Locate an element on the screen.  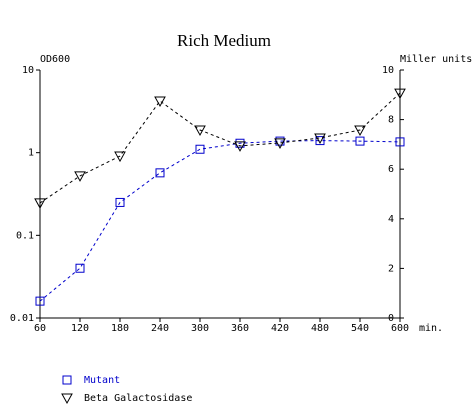
y-tick-label: 1 is located at coordinates (31, 153).